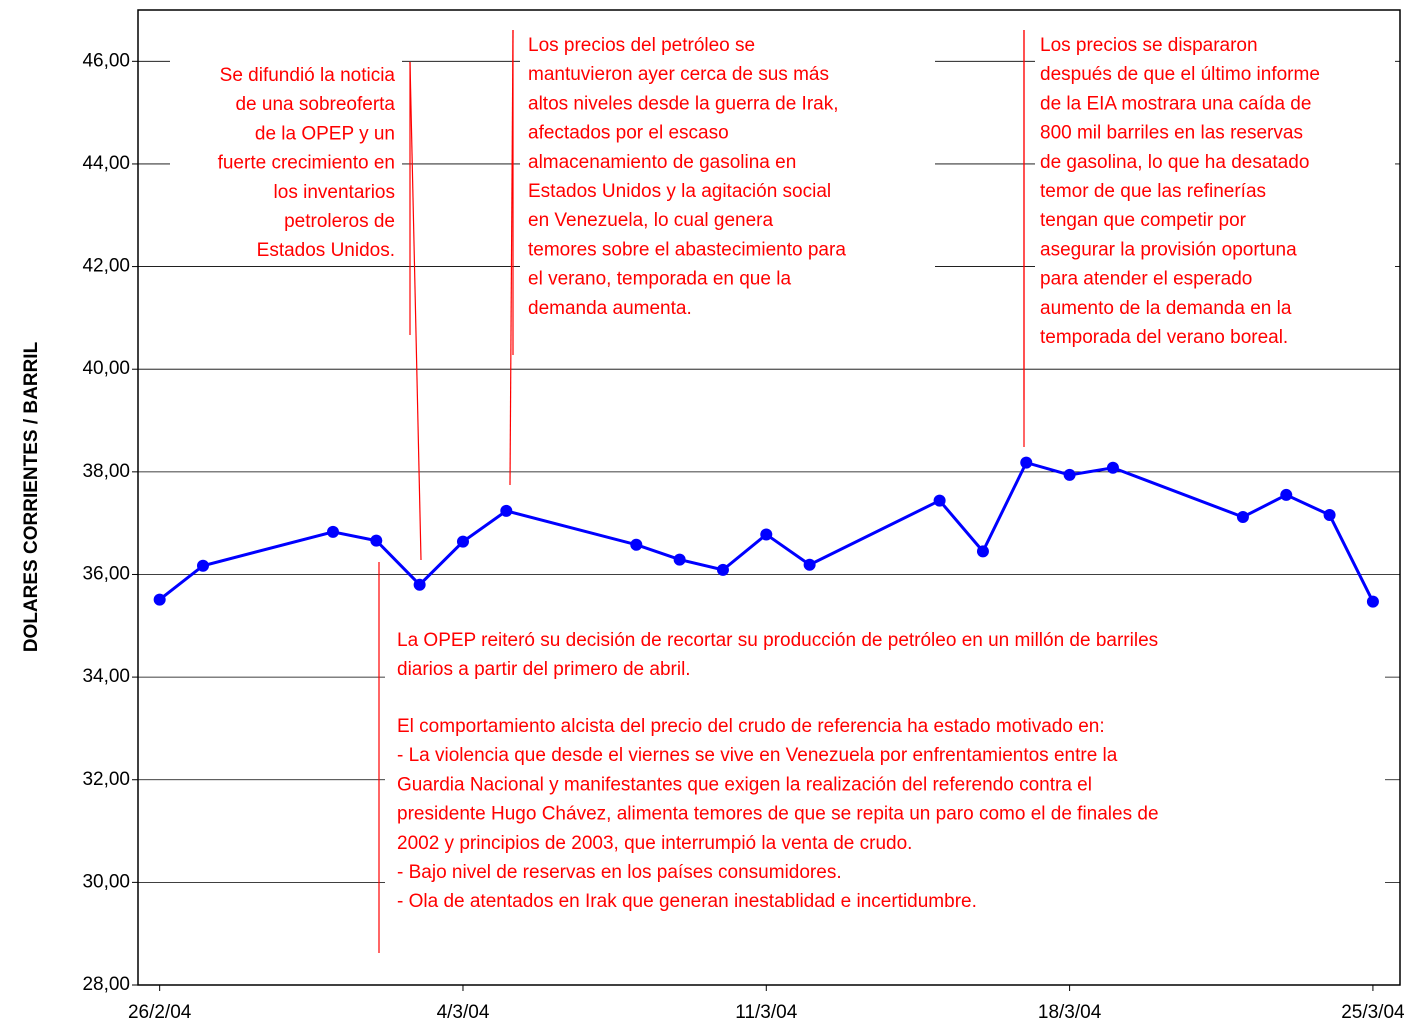  I want to click on annotation-text: almacenamiento de gasolina en, so click(662, 162).